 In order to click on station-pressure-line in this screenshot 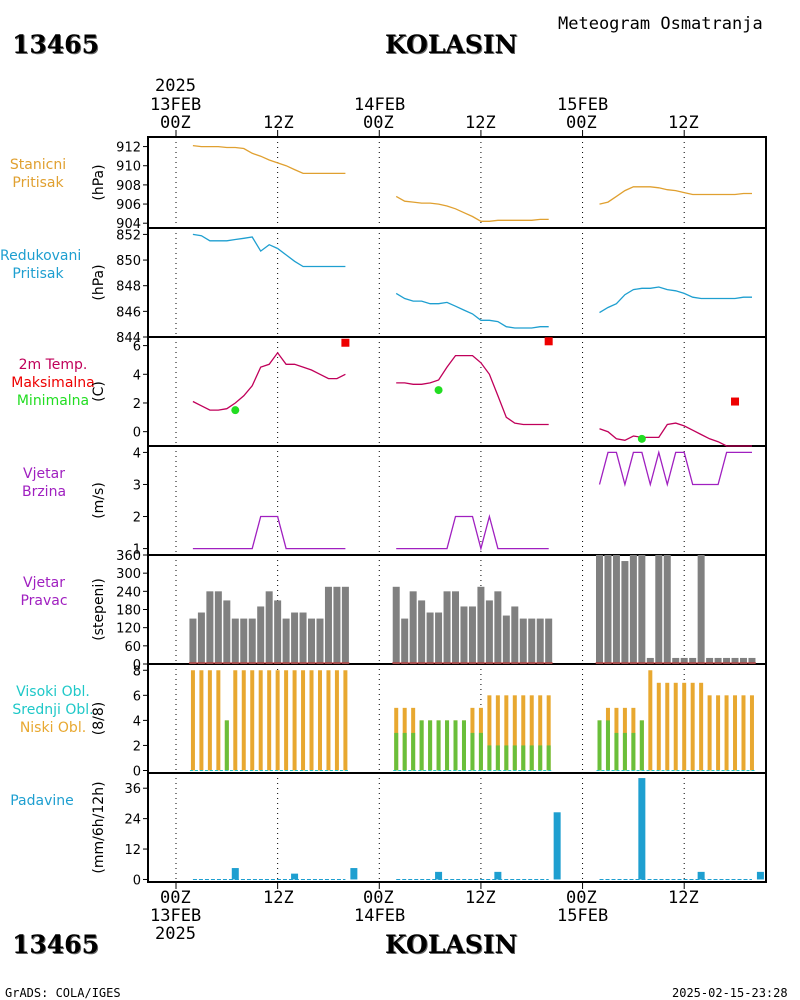, I will do `click(675, 195)`.